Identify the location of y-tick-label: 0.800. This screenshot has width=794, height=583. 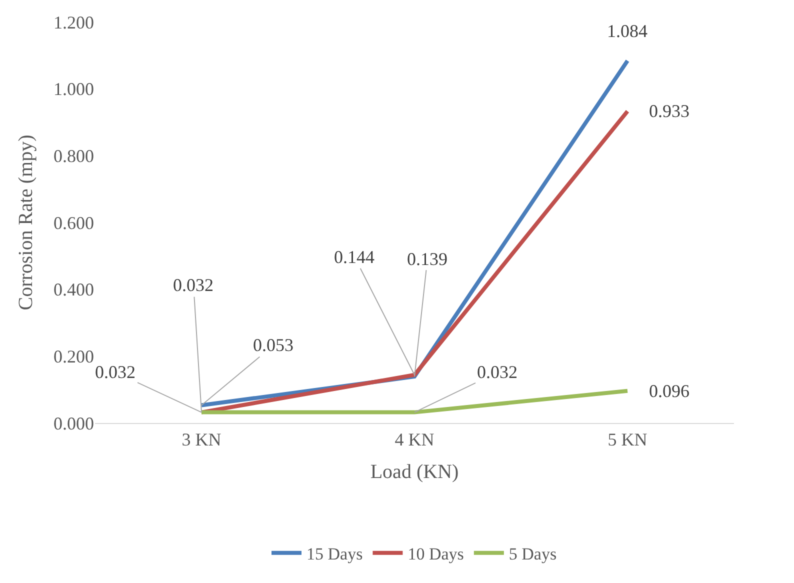
(74, 156).